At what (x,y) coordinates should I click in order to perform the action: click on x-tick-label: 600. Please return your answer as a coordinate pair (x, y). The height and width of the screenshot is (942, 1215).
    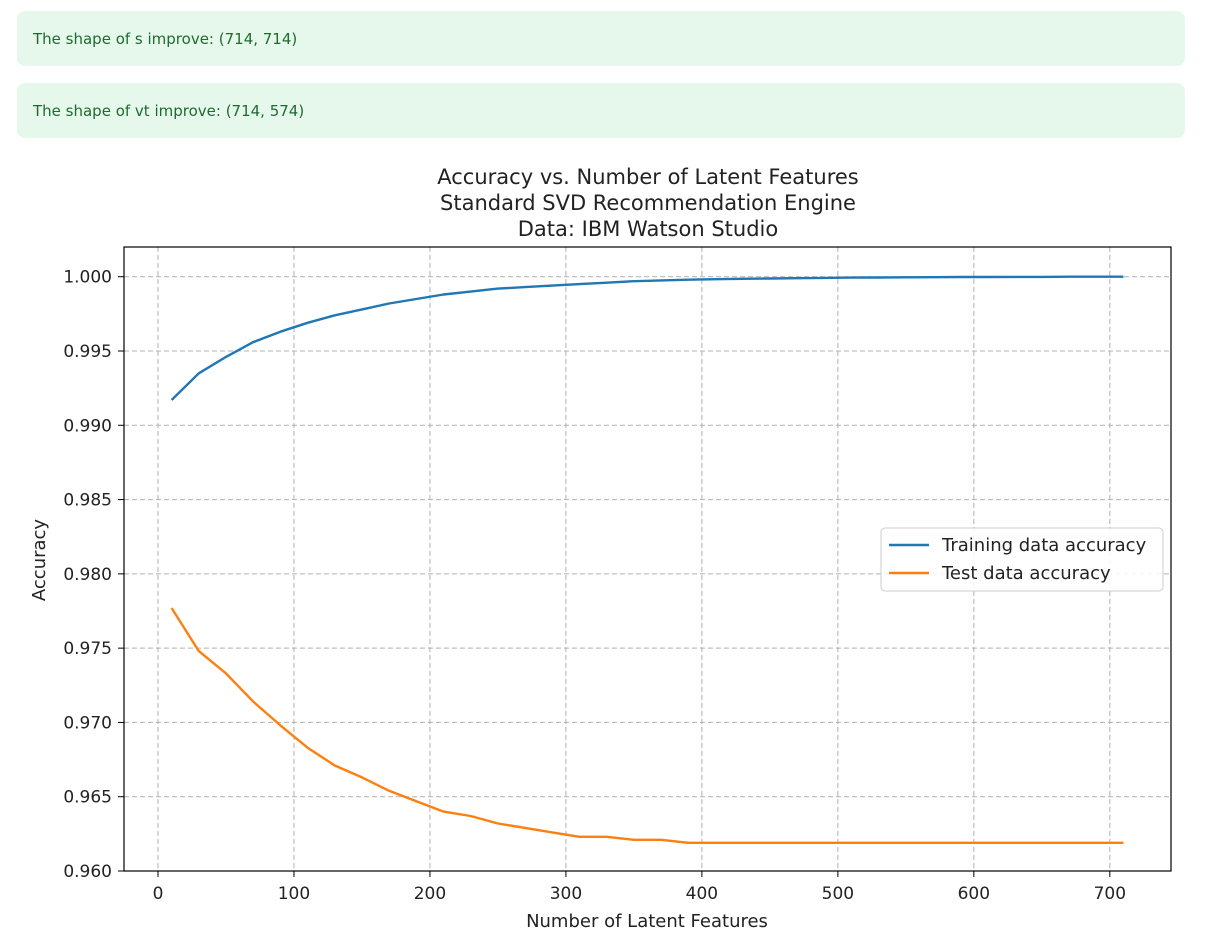
    Looking at the image, I should click on (974, 894).